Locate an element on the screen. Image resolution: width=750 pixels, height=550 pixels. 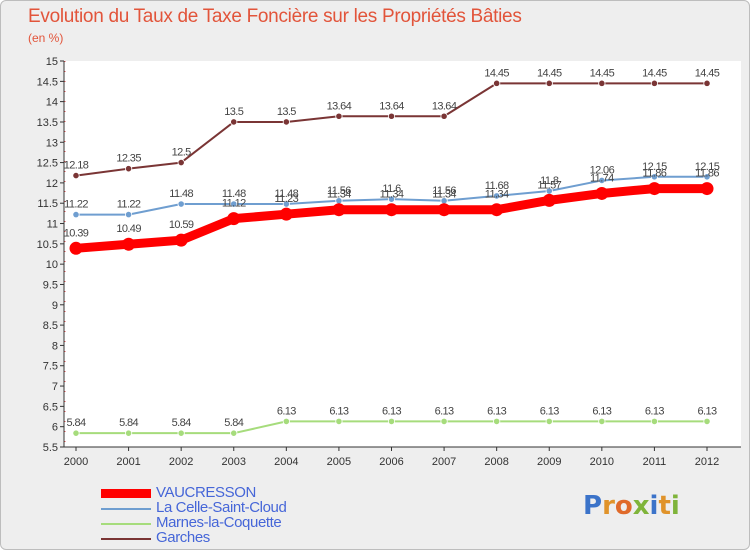
data-label: 11.23 is located at coordinates (286, 199).